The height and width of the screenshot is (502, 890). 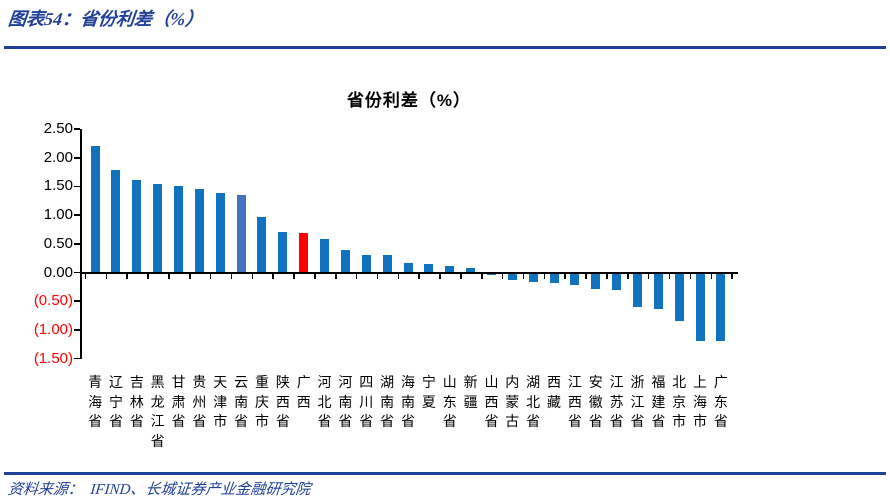 I want to click on bar-湖北省, so click(x=533, y=277).